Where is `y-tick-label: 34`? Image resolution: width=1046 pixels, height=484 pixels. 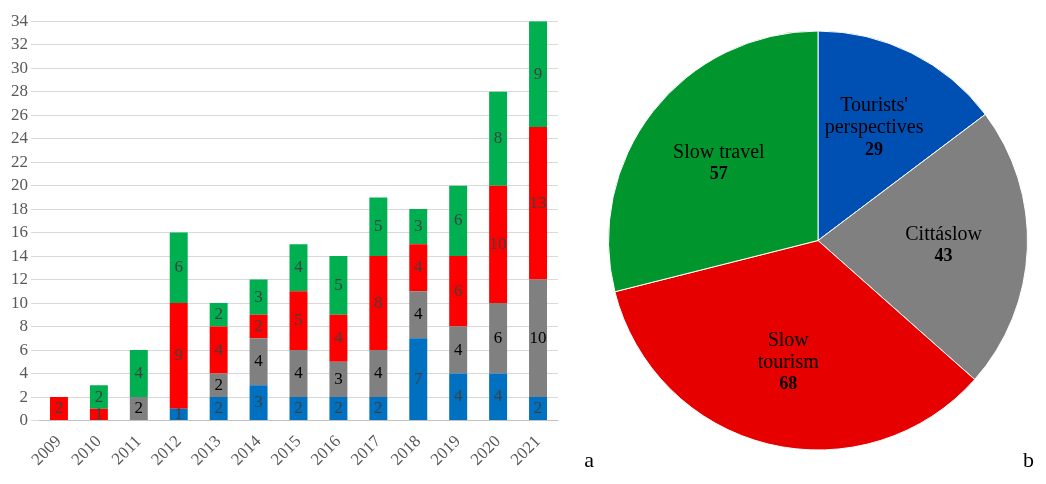
y-tick-label: 34 is located at coordinates (20, 20).